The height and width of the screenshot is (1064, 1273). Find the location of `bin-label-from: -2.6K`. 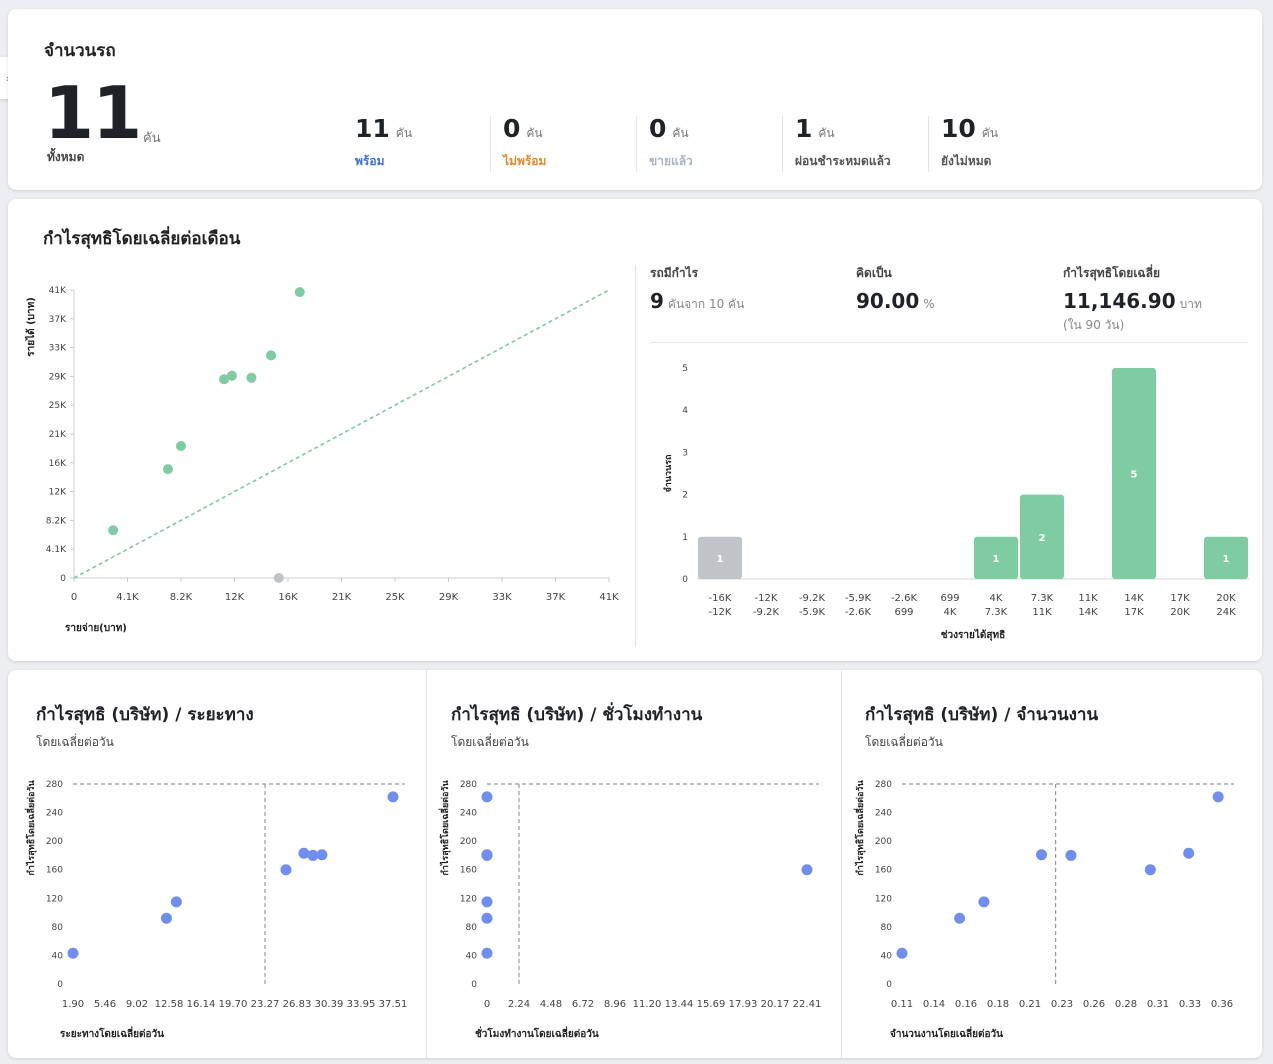

bin-label-from: -2.6K is located at coordinates (904, 598).